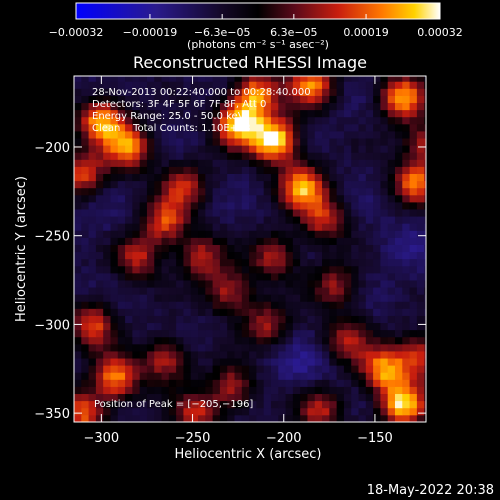 The image size is (500, 500). I want to click on colorbar-tick-label: −0.00019, so click(150, 32).